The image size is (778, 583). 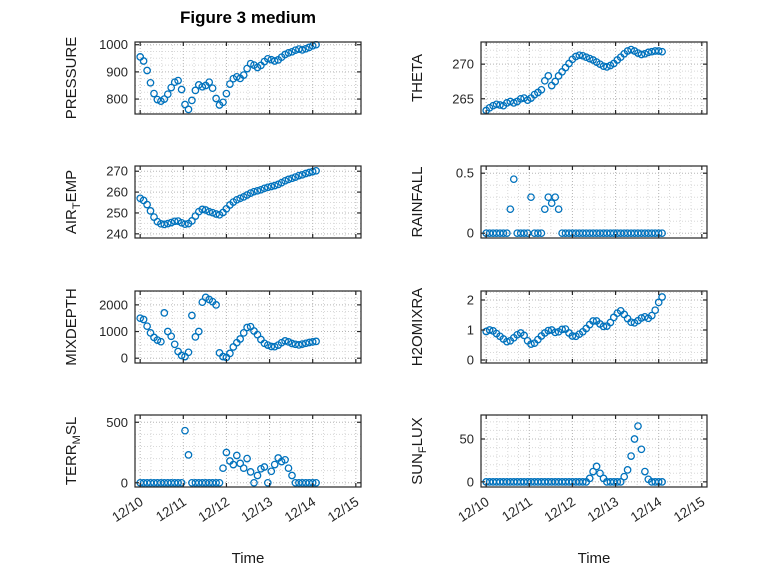 What do you see at coordinates (463, 98) in the screenshot?
I see `svg-text: 265` at bounding box center [463, 98].